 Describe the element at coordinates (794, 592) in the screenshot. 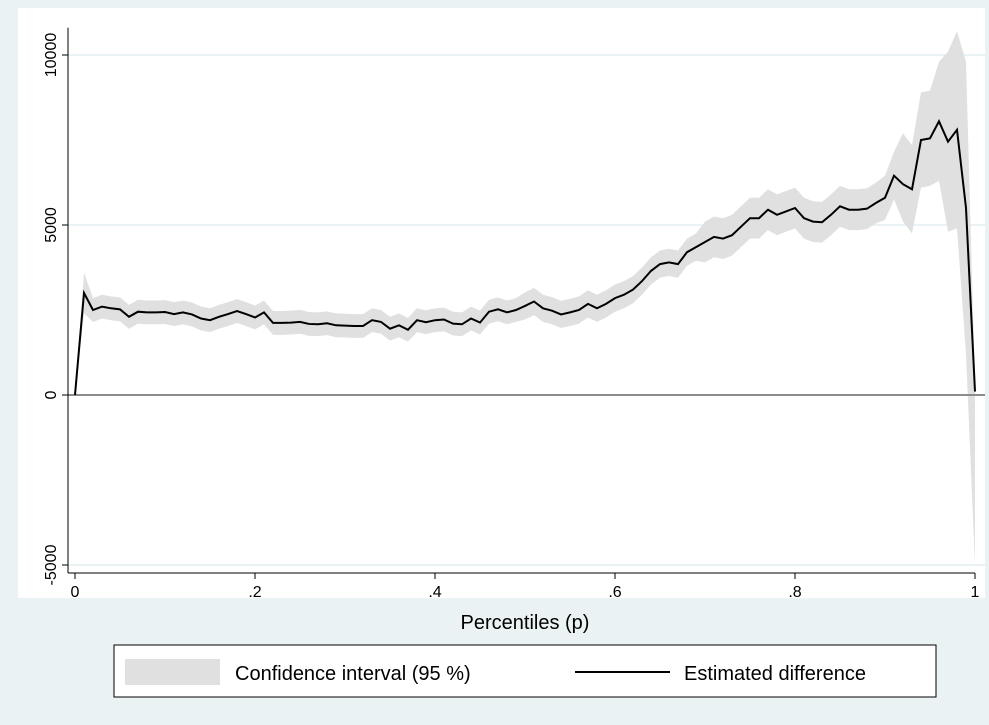

I see `x-tick-label: .8` at that location.